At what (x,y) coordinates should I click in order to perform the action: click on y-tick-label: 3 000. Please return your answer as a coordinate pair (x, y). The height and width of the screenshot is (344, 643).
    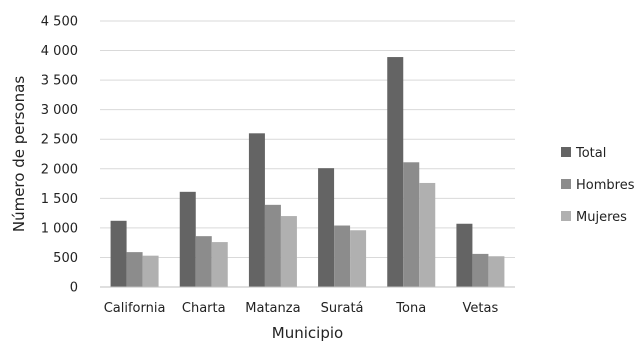
    Looking at the image, I should click on (59, 110).